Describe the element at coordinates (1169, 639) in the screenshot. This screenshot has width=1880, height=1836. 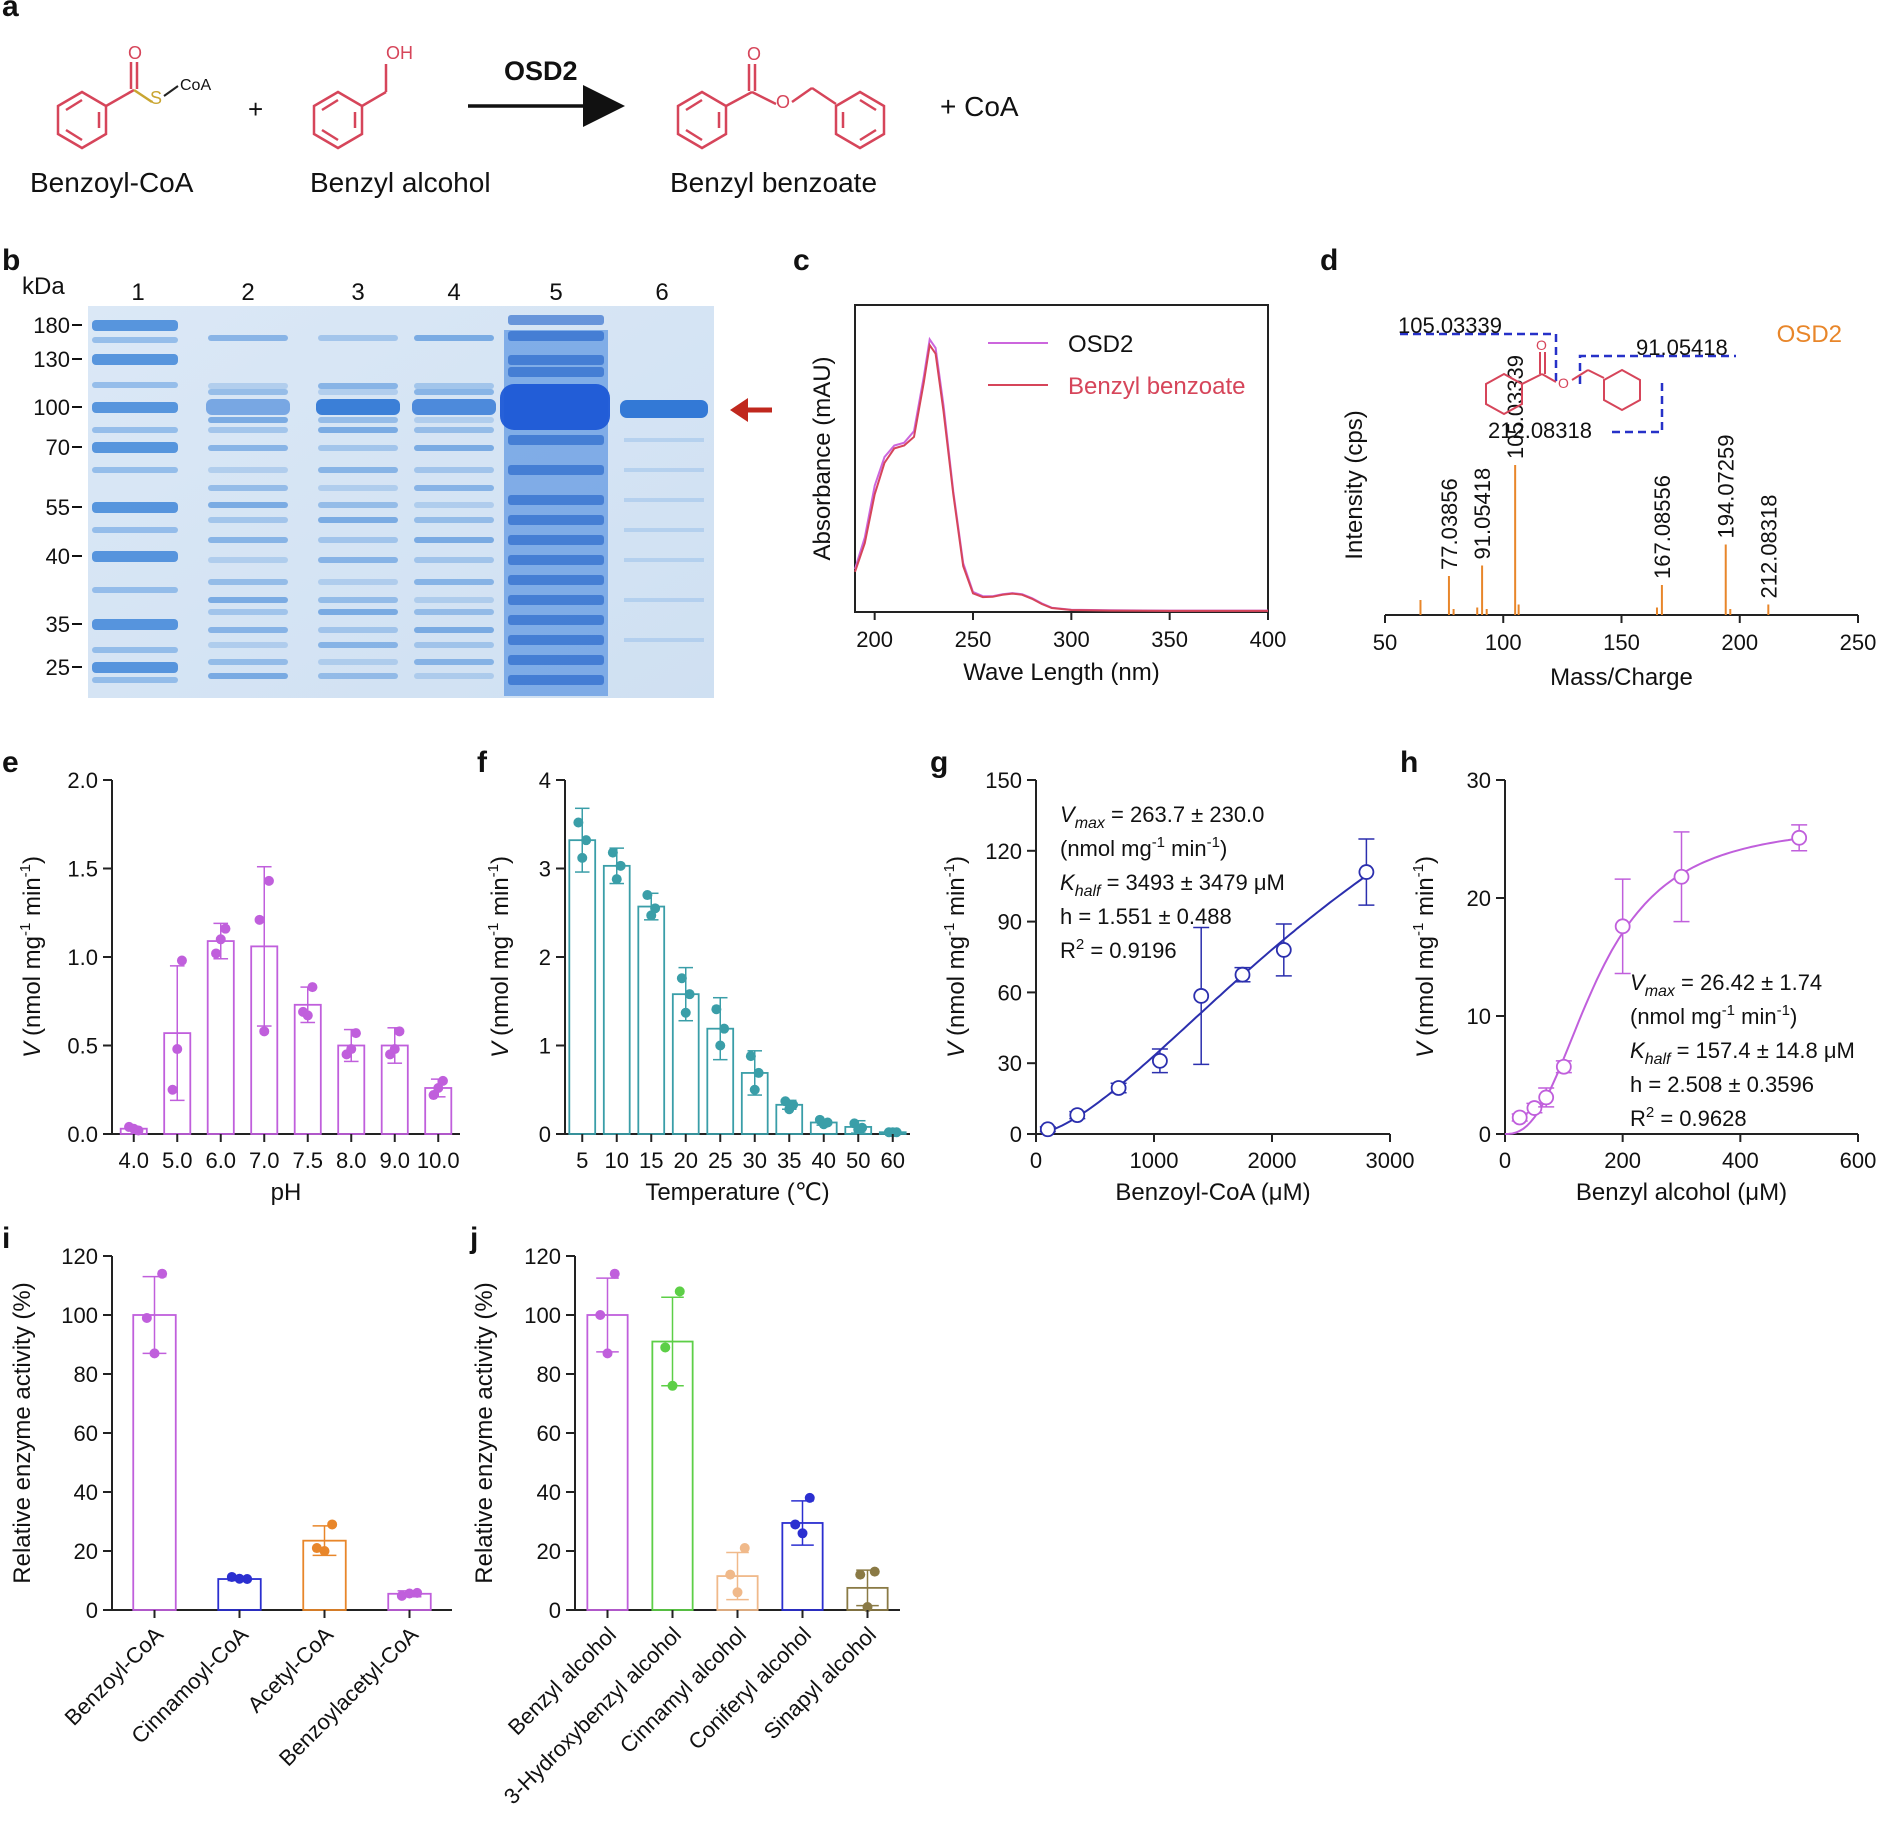
I see `uv-x-tick-label: 350` at that location.